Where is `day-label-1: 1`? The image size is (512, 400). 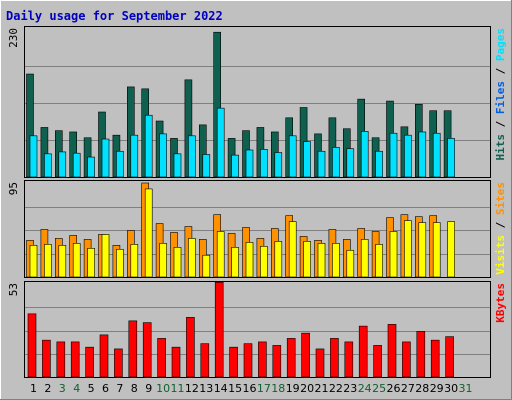 day-label-1: 1 is located at coordinates (33, 388).